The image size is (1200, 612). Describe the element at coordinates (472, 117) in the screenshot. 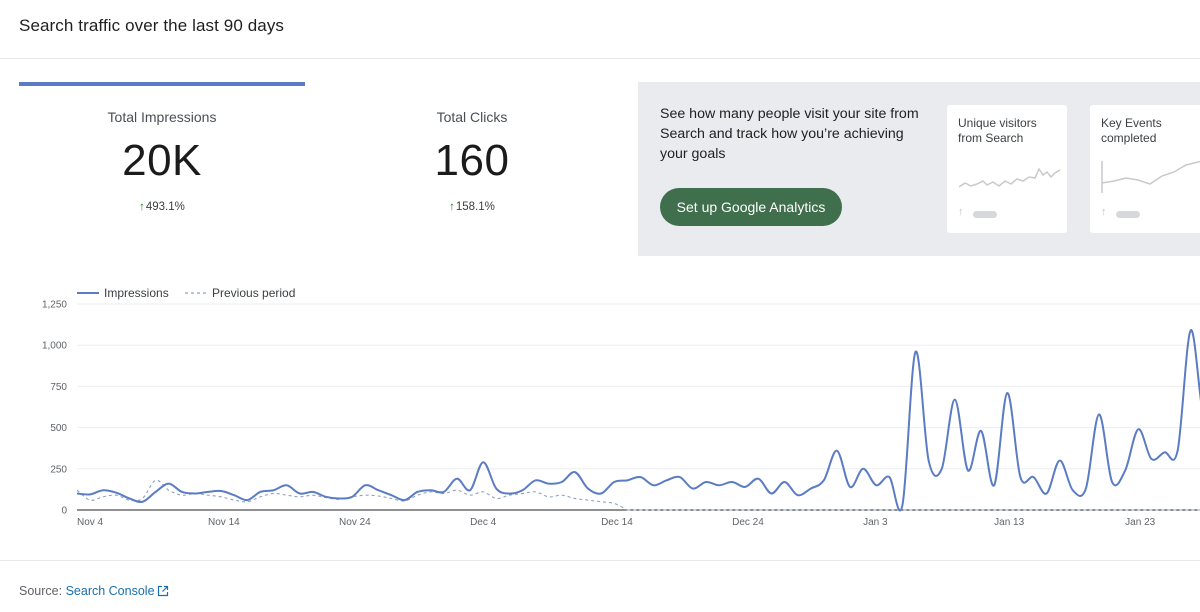

I see `metric-label: Total Clicks` at that location.